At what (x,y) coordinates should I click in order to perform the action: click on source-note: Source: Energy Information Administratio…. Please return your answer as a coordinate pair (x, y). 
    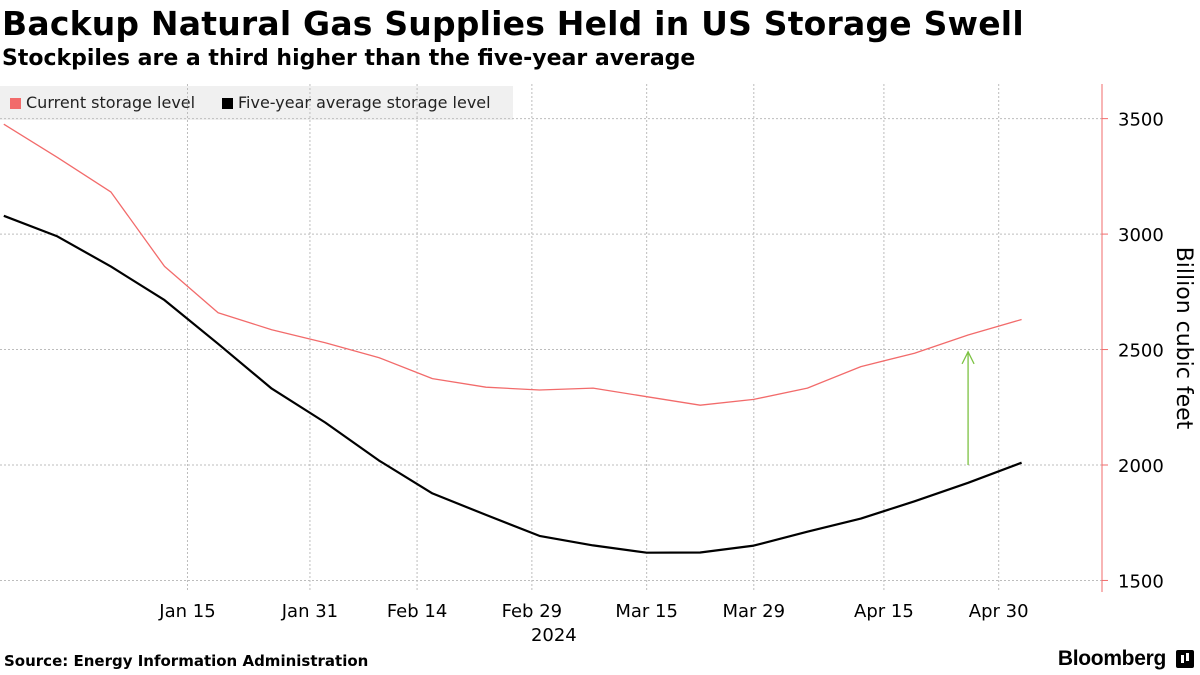
    Looking at the image, I should click on (186, 661).